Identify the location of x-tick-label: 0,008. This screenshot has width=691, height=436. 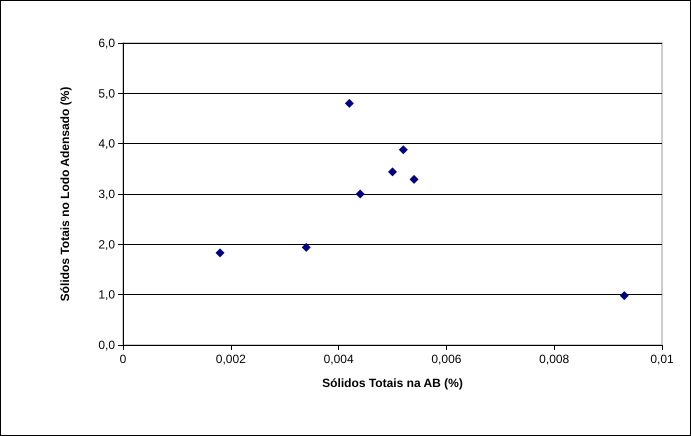
(554, 359).